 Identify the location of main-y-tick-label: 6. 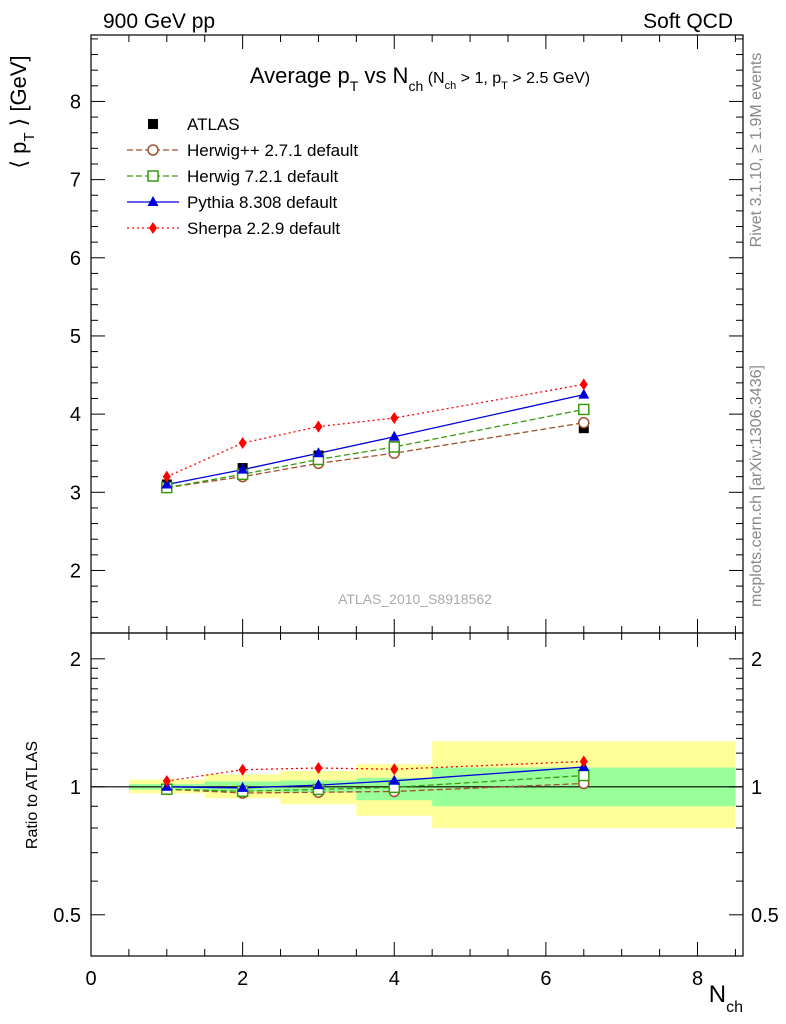
(75, 259).